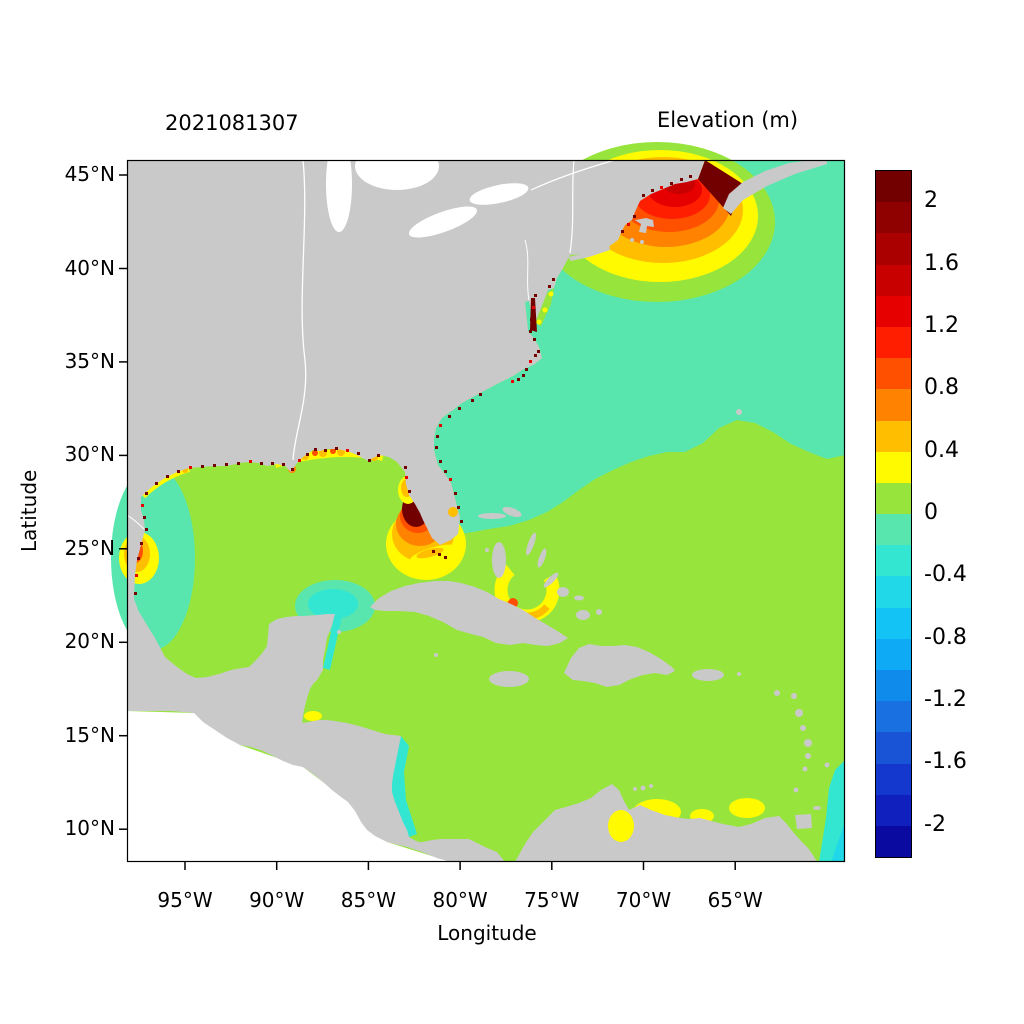 This screenshot has height=1024, width=1024. Describe the element at coordinates (832, 811) in the screenshot. I see `southeast-corner-negative-strip` at that location.